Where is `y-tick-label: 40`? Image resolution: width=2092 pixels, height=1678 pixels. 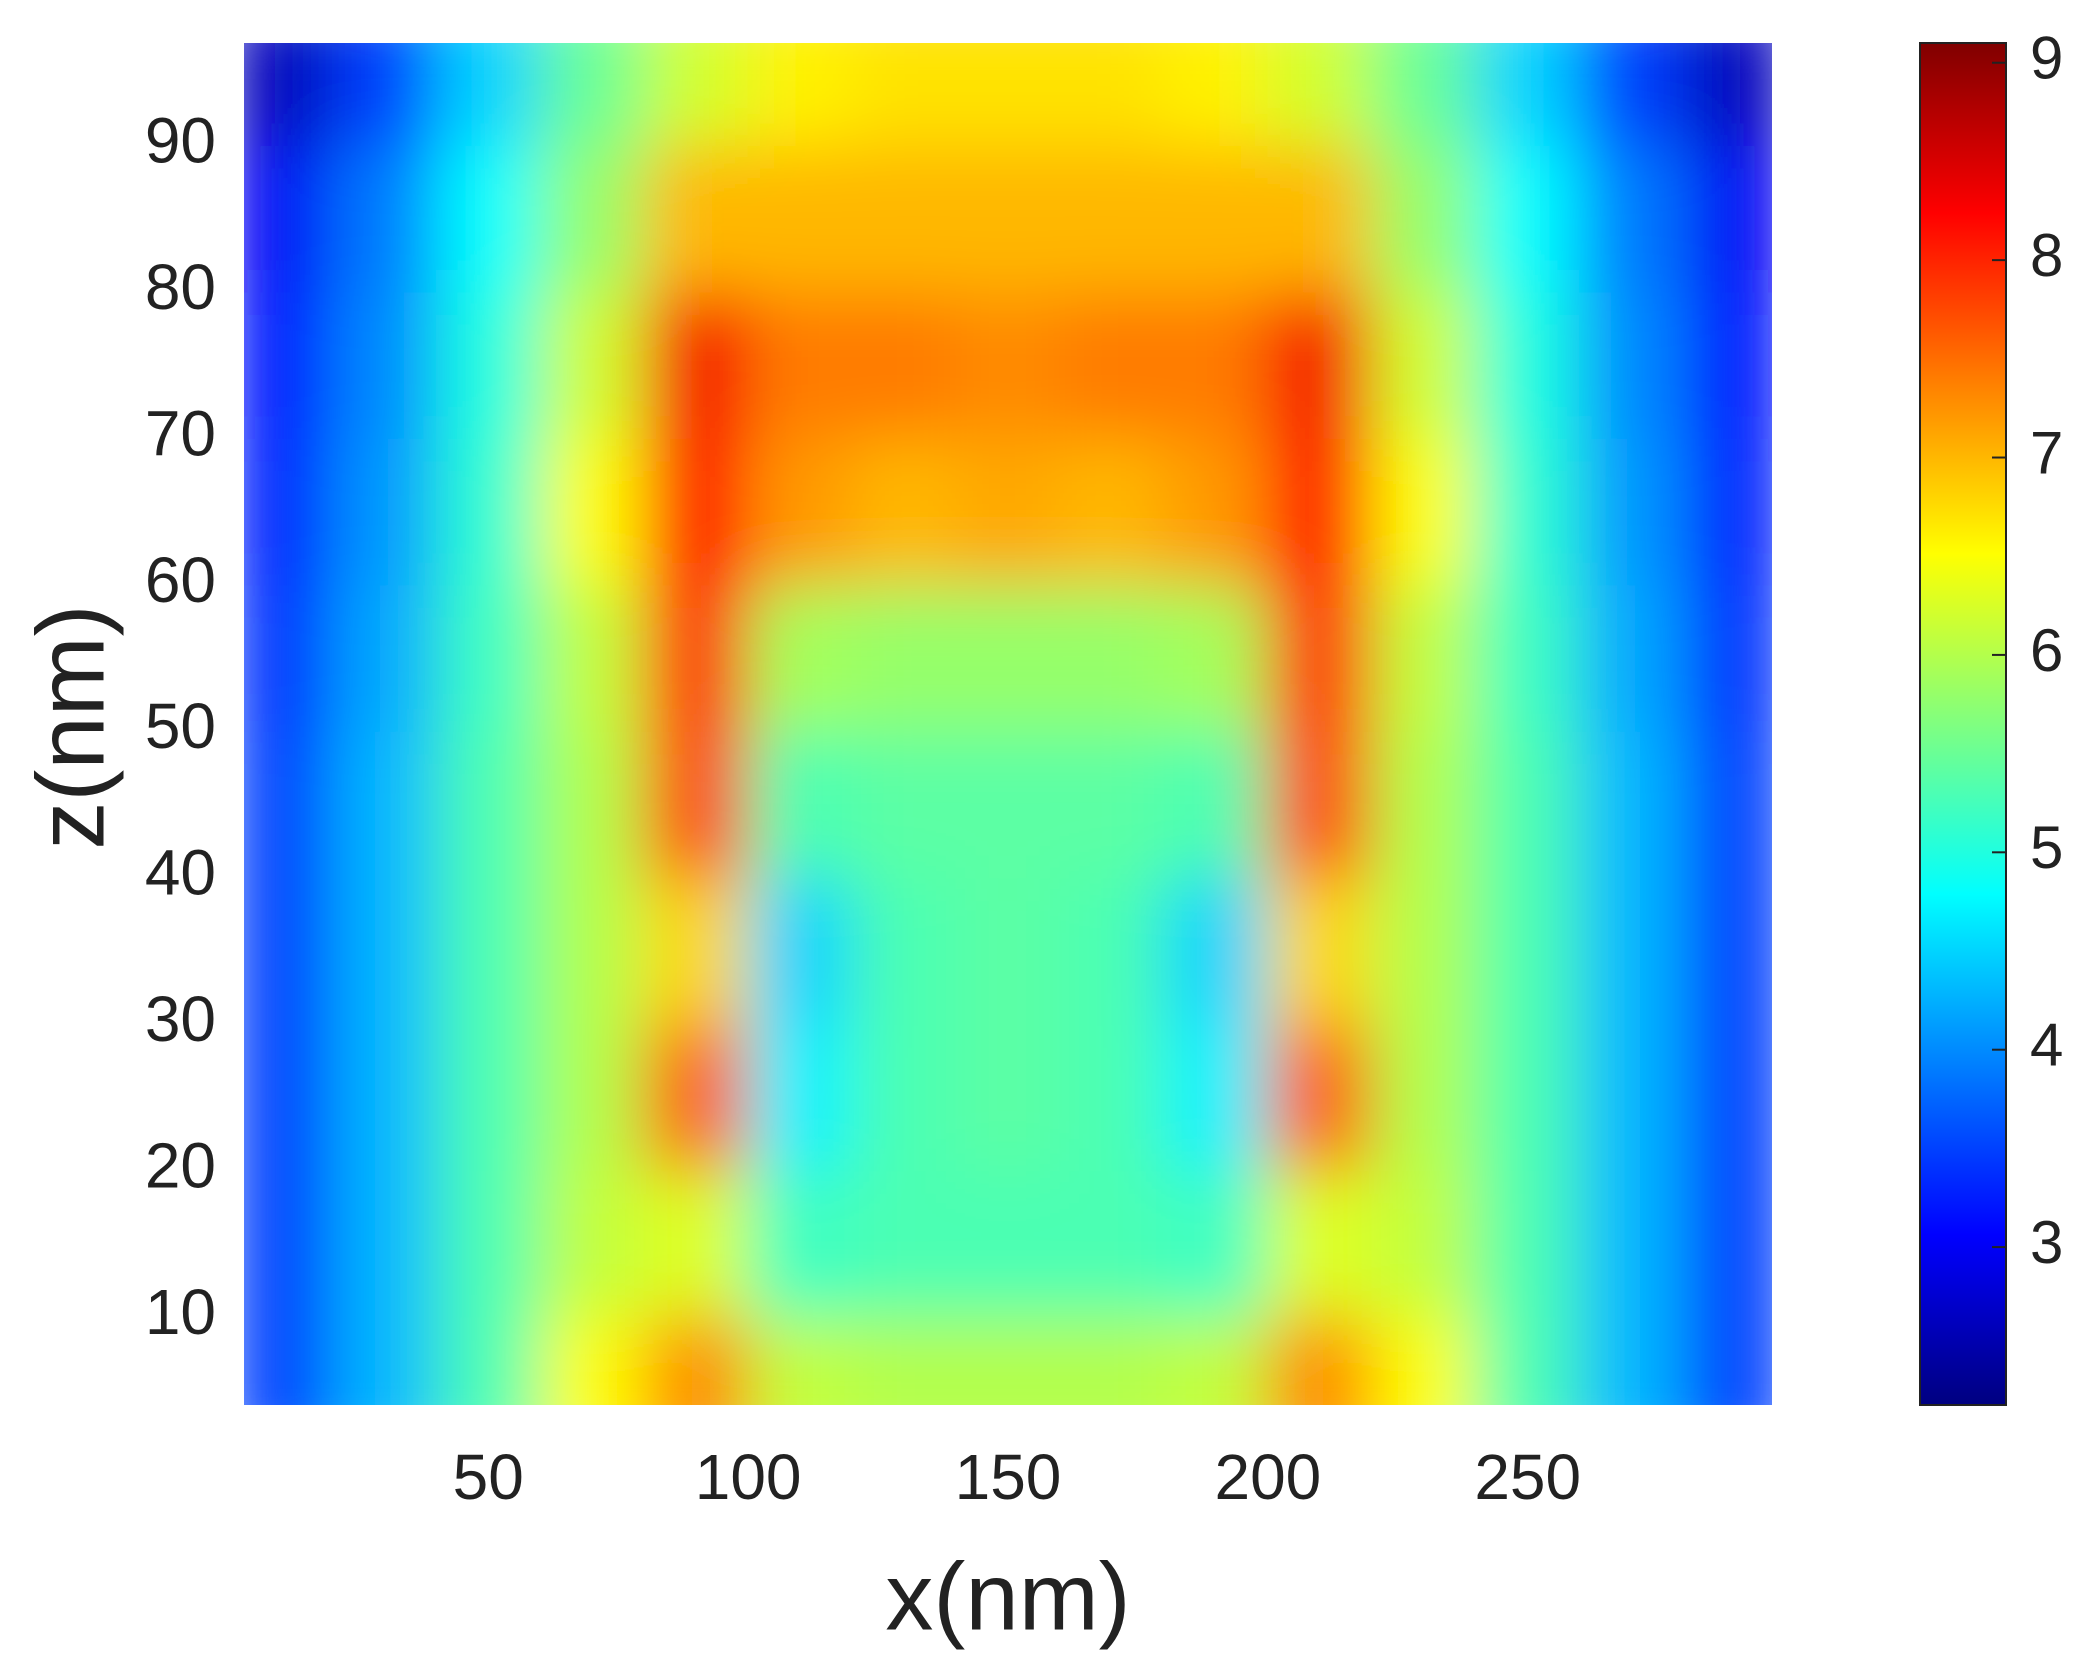
y-tick-label: 40 is located at coordinates (180, 873).